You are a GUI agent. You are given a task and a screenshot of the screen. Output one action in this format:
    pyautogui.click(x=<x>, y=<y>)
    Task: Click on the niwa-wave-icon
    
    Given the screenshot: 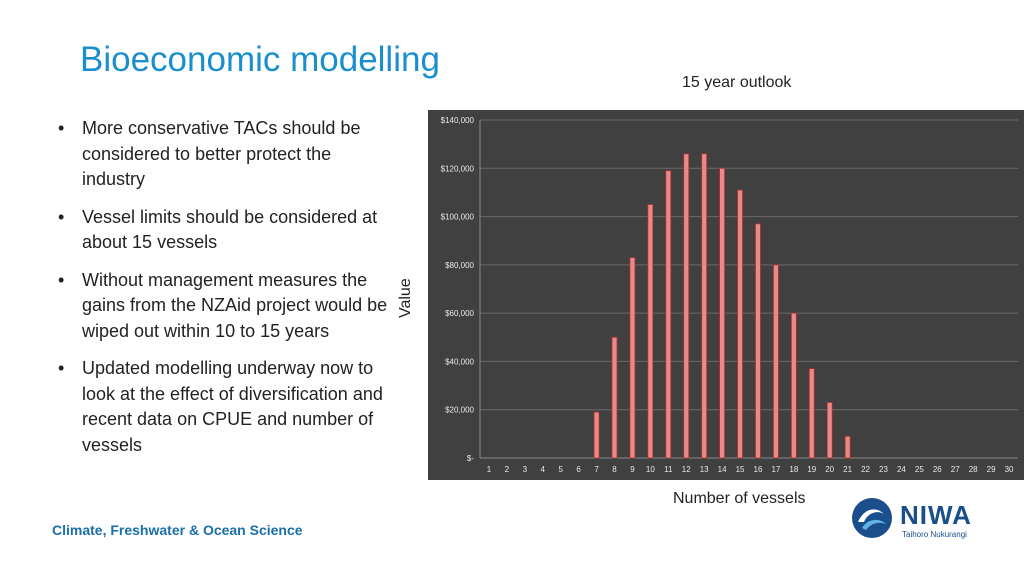 What is the action you would take?
    pyautogui.click(x=872, y=518)
    